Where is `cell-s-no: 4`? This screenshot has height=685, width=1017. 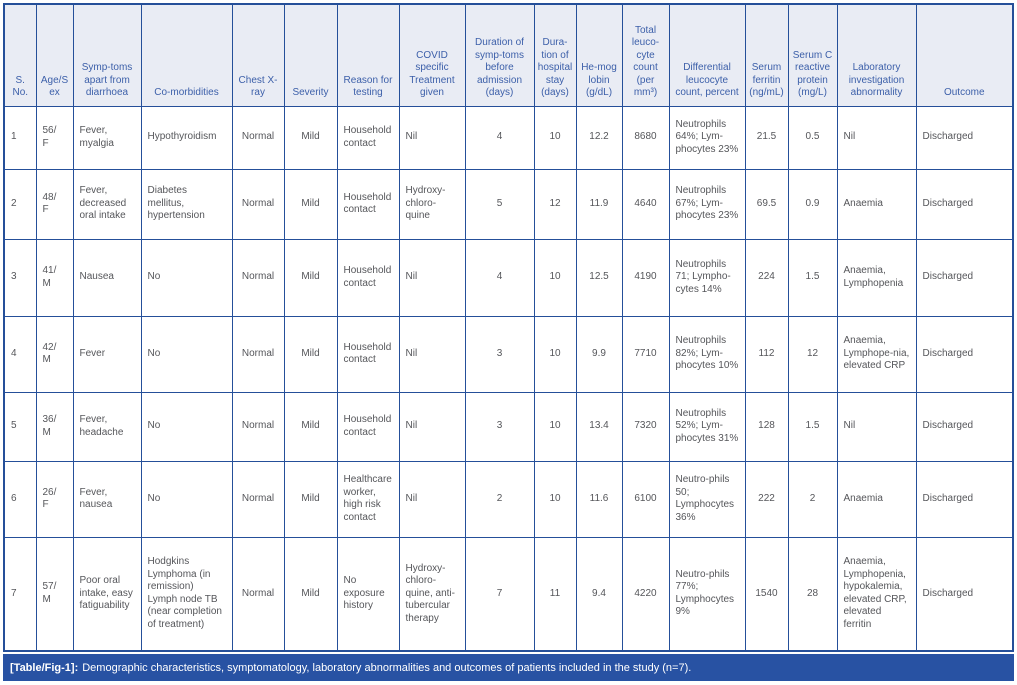 cell-s-no: 4 is located at coordinates (20, 354).